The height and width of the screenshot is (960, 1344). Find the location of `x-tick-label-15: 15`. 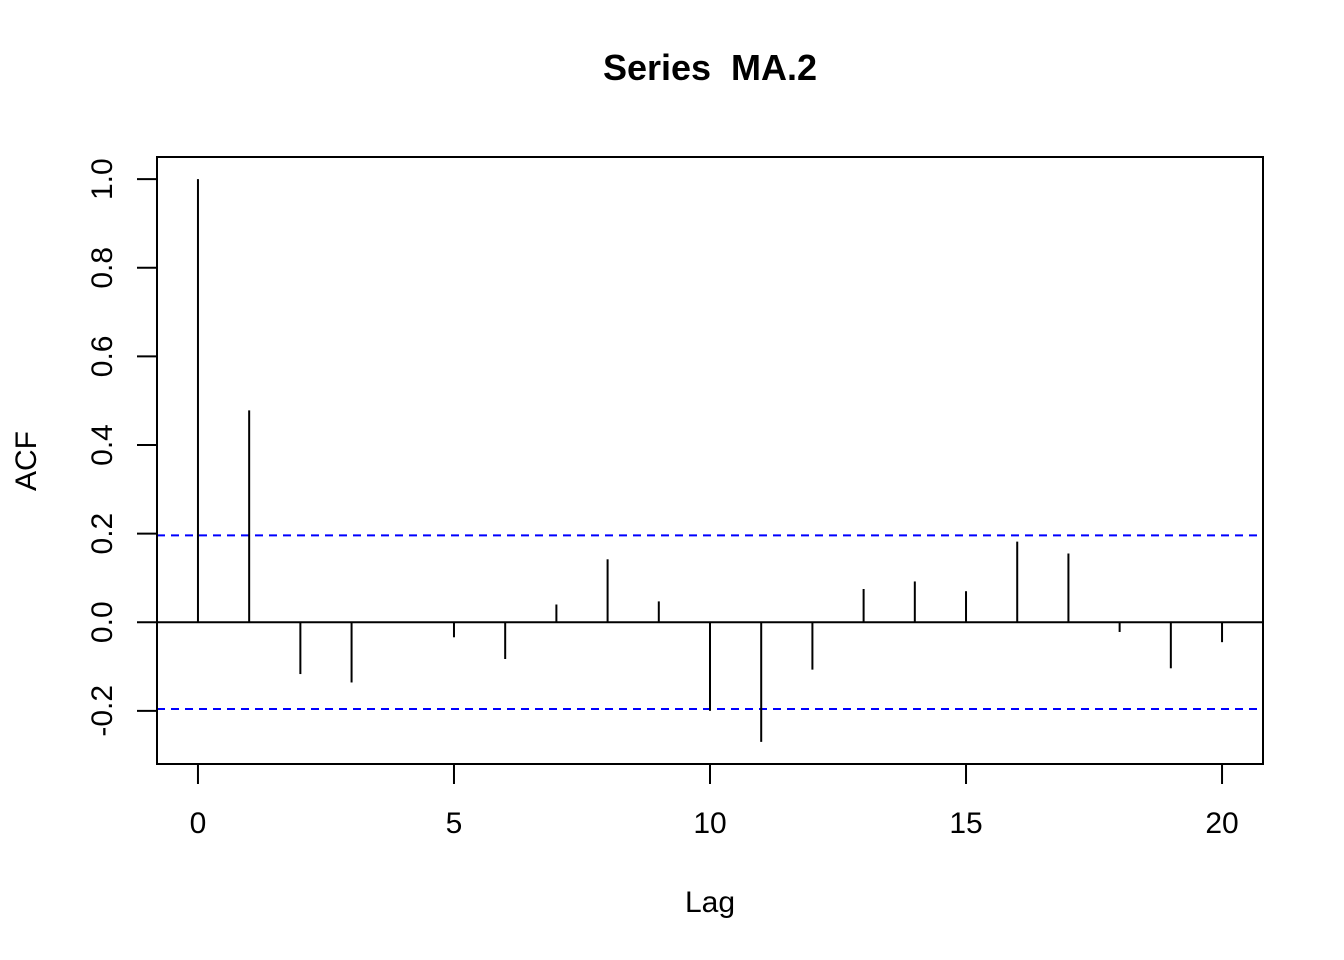

x-tick-label-15: 15 is located at coordinates (965, 823).